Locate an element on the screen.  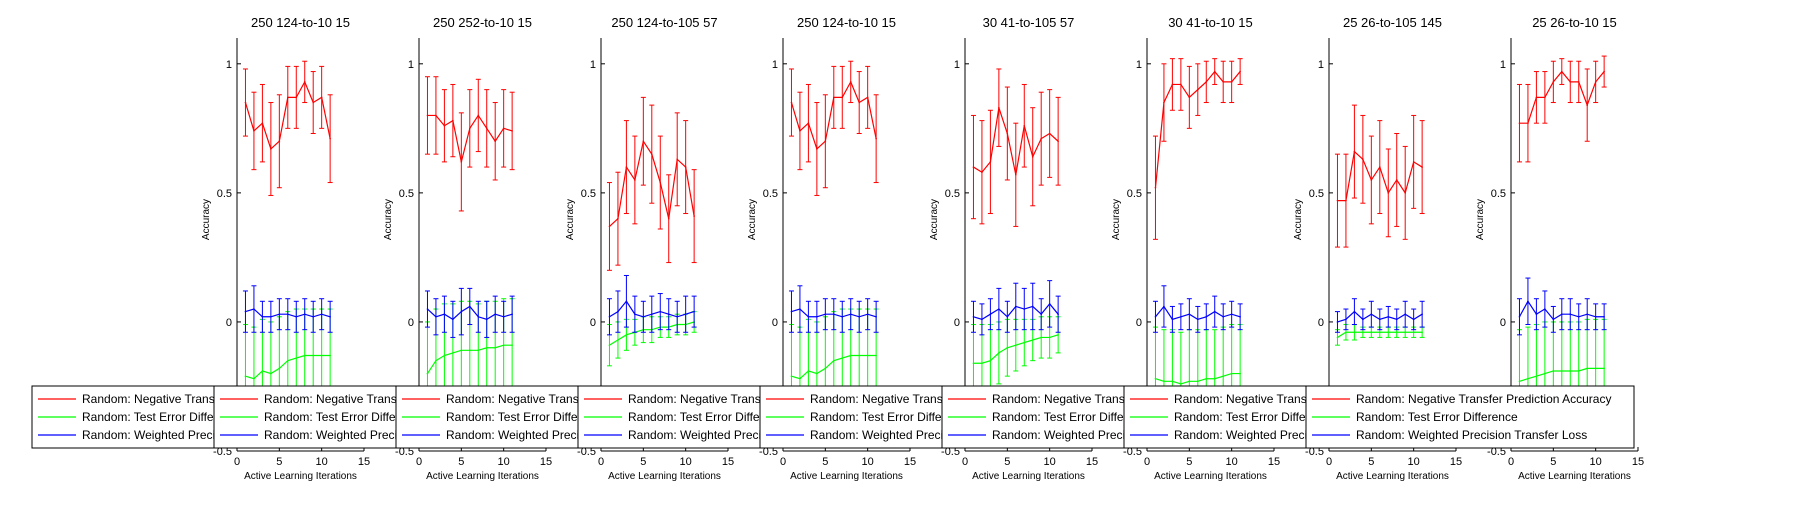
legend-box is located at coordinates (851, 417).